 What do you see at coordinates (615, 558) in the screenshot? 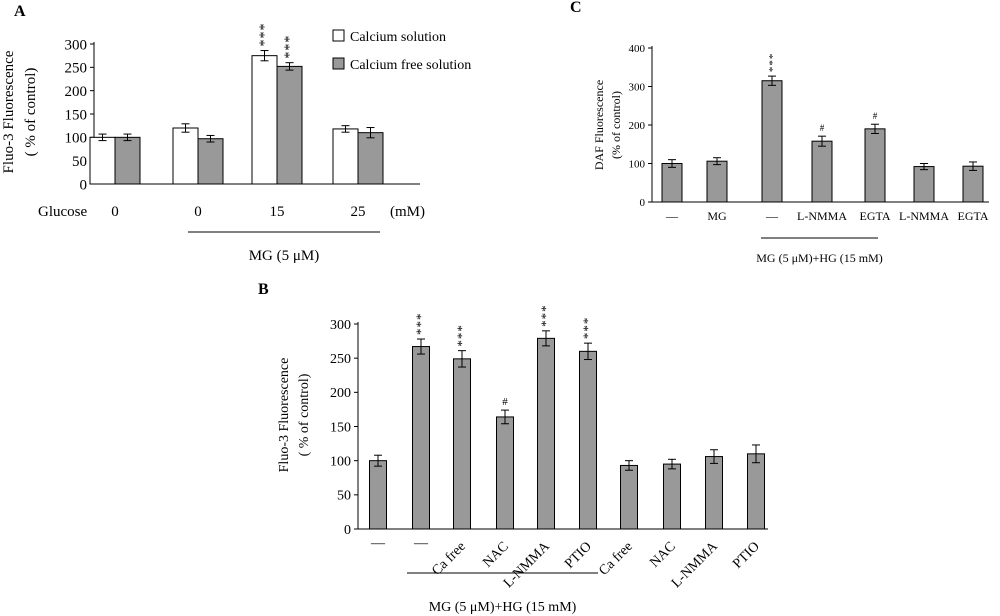
I see `x-category-label: Ca free` at bounding box center [615, 558].